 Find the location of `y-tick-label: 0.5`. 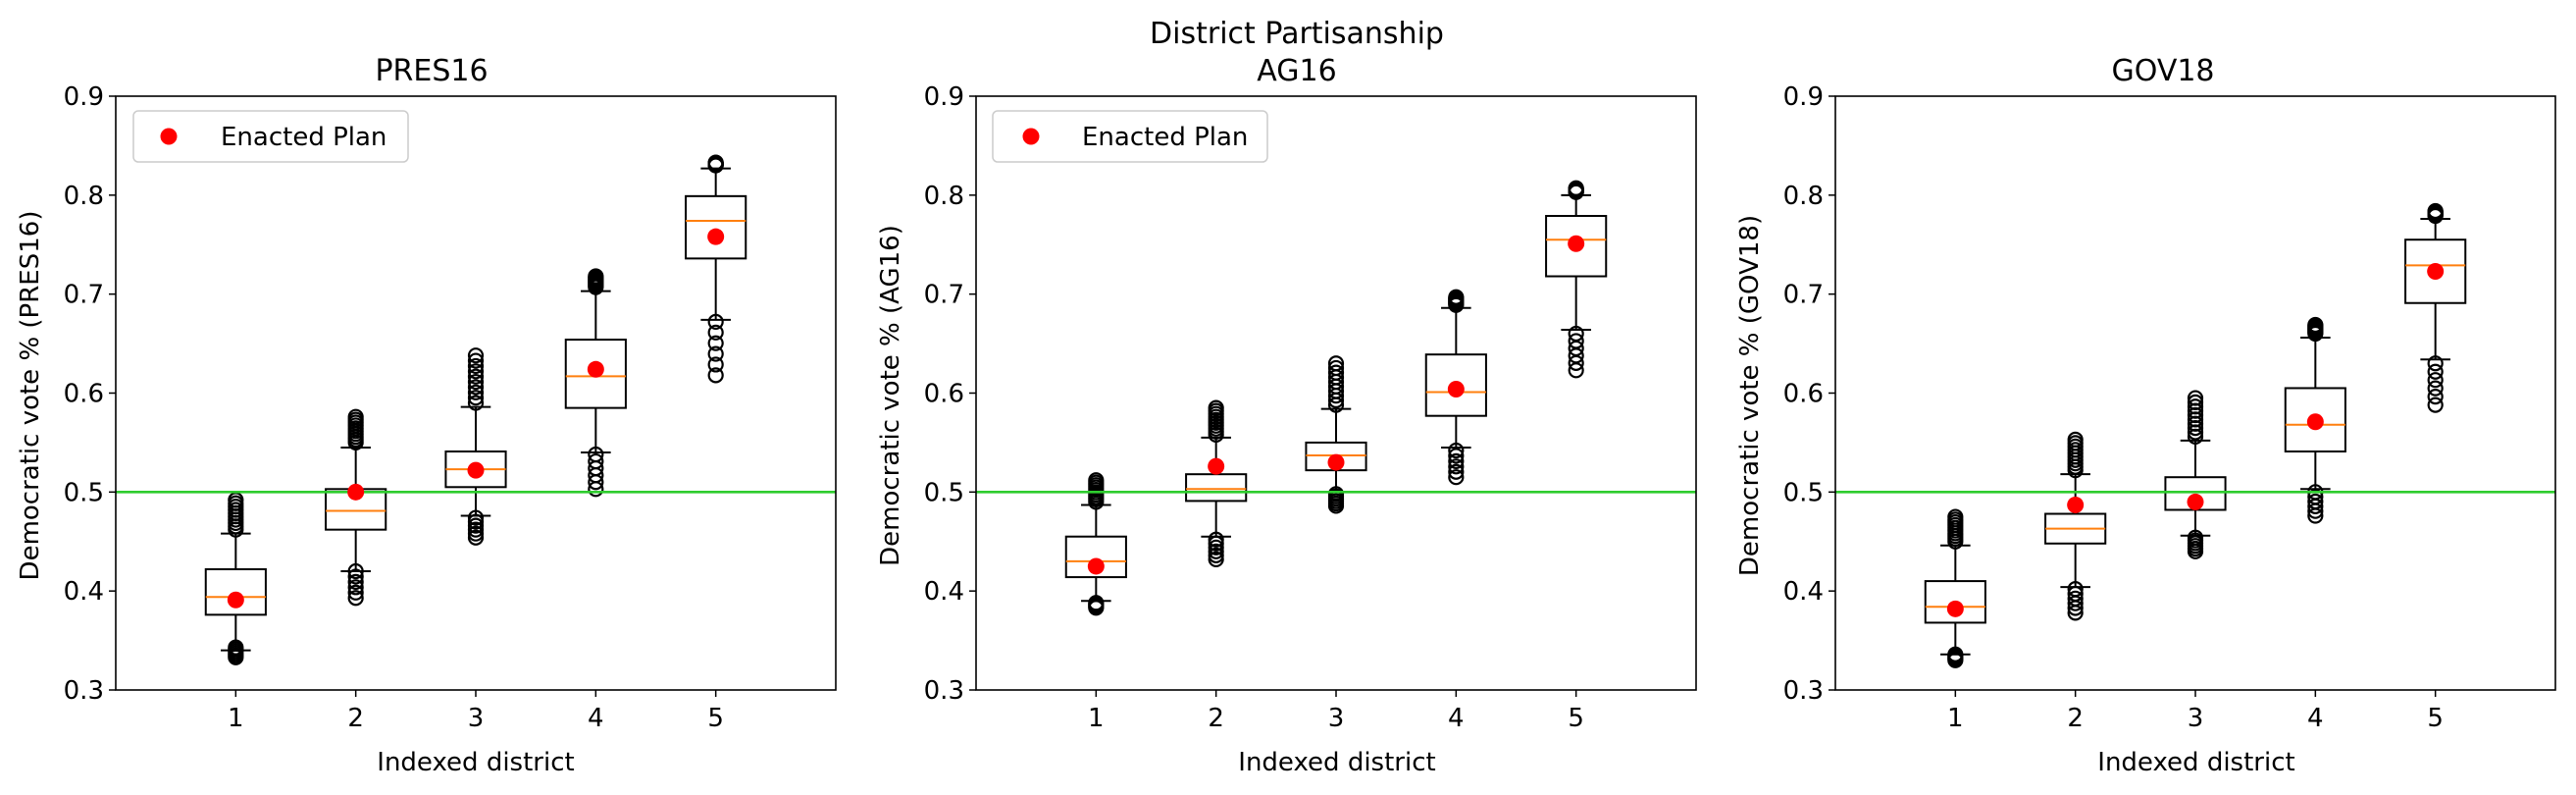

y-tick-label: 0.5 is located at coordinates (84, 492).